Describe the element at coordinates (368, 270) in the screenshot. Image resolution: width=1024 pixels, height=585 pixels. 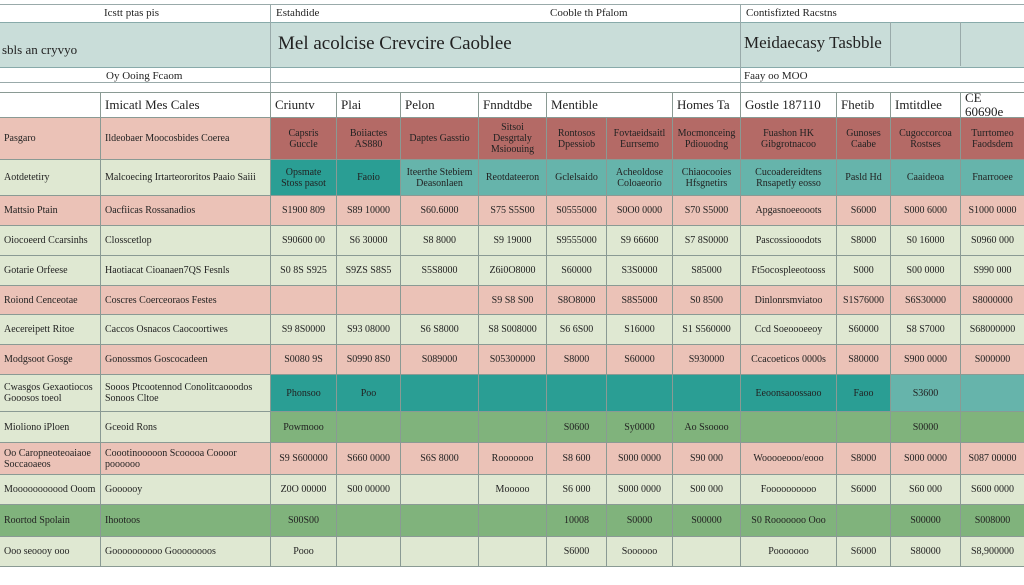
I see `table-cell: S9ZS S8S5` at that location.